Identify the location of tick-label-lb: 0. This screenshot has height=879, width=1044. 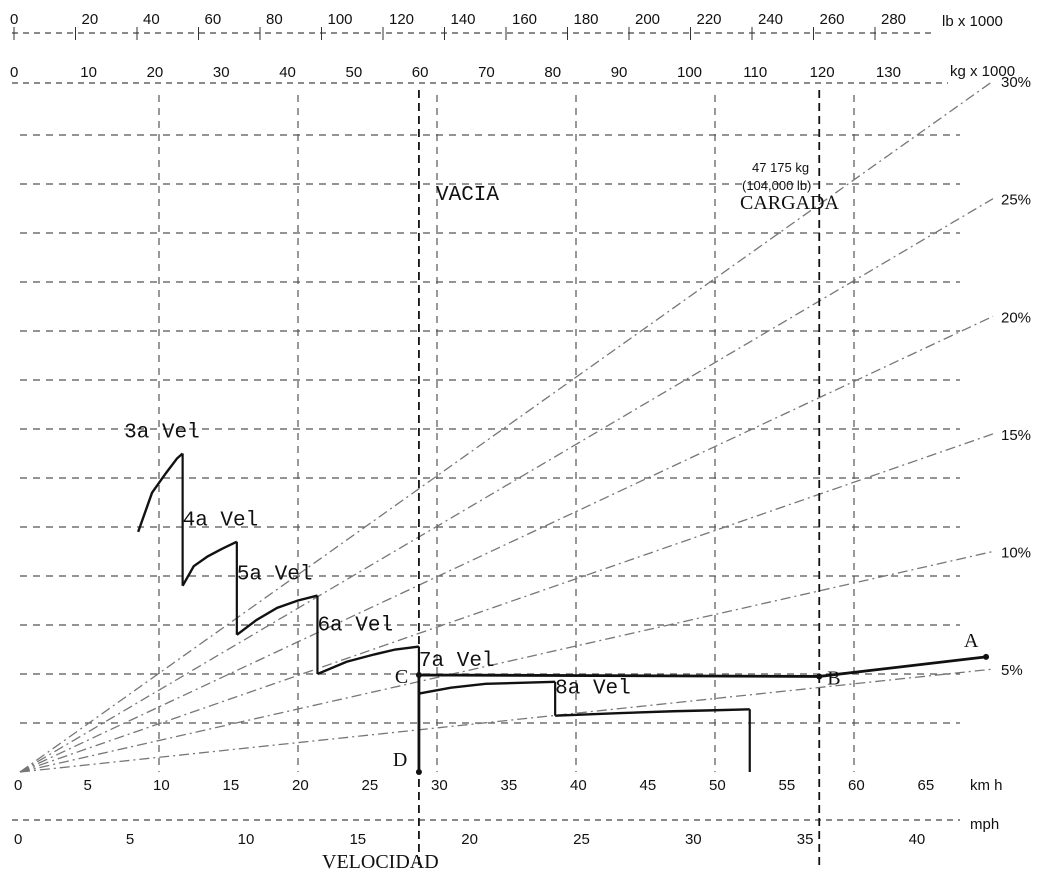
(14, 19).